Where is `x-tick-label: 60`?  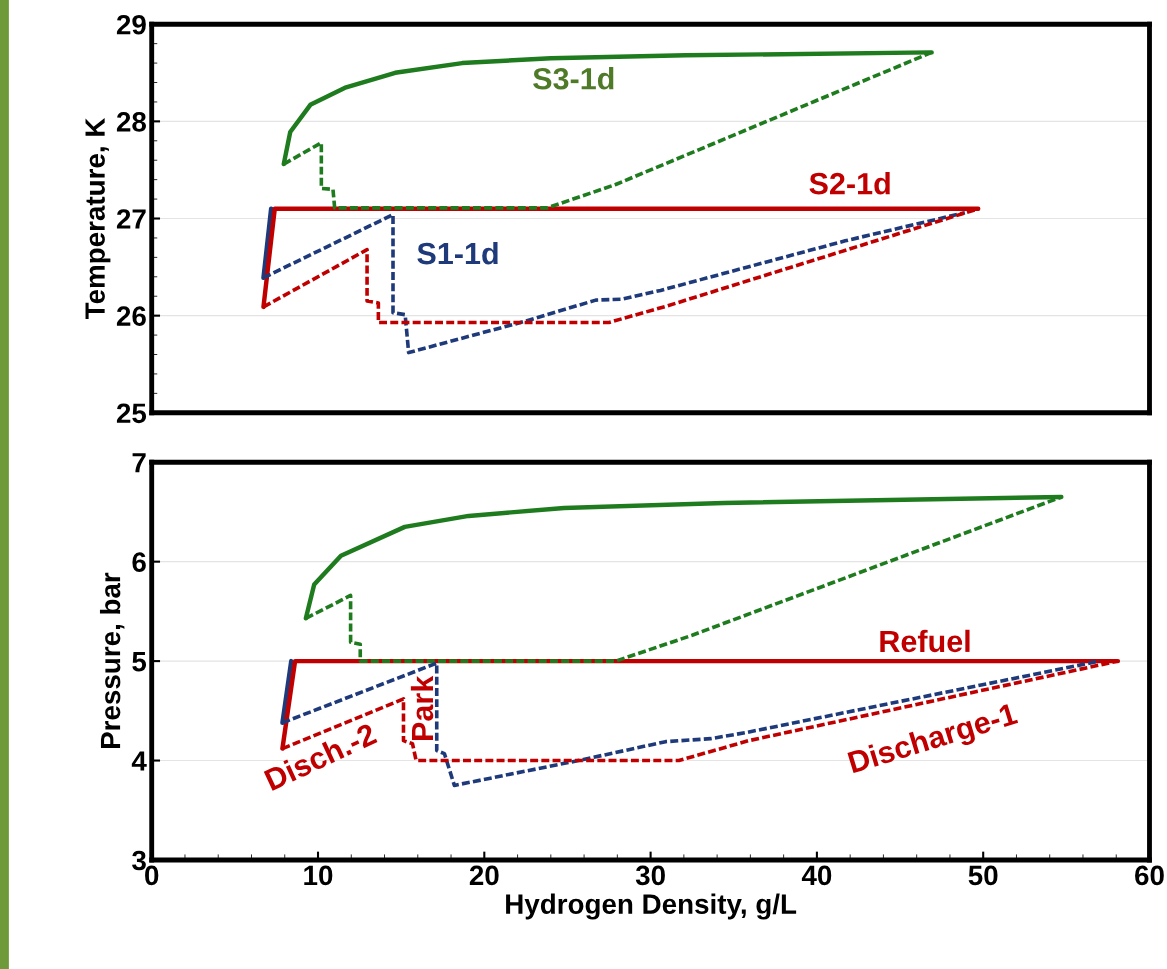
x-tick-label: 60 is located at coordinates (1149, 875).